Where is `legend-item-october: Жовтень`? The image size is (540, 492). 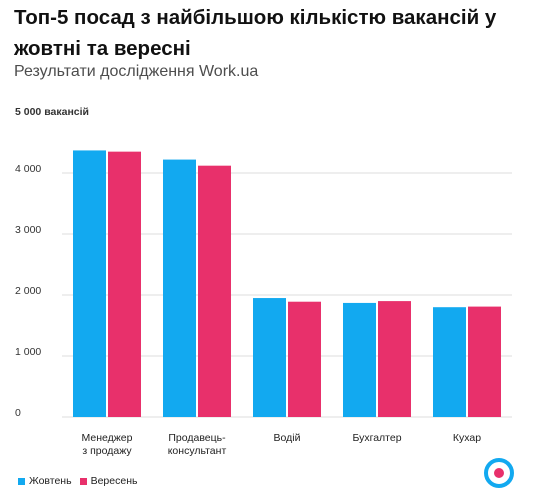
legend-item-october: Жовтень is located at coordinates (45, 481).